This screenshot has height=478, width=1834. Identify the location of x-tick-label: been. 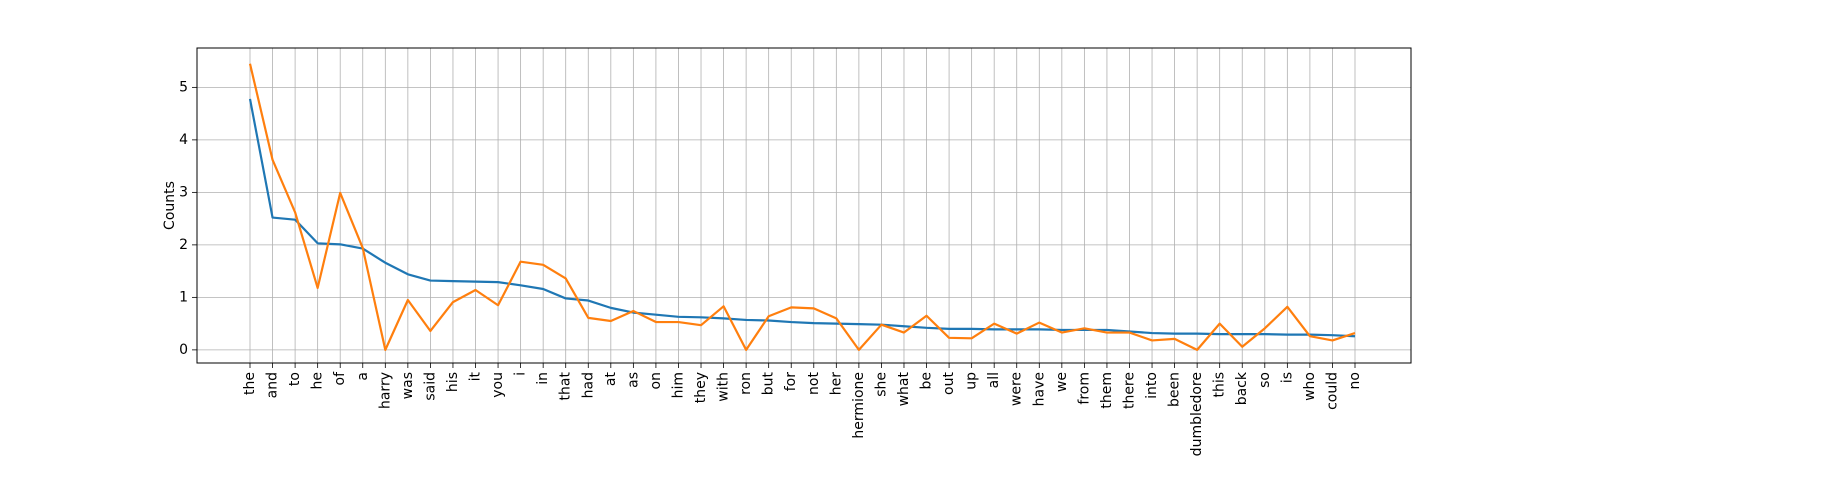
(1175, 389).